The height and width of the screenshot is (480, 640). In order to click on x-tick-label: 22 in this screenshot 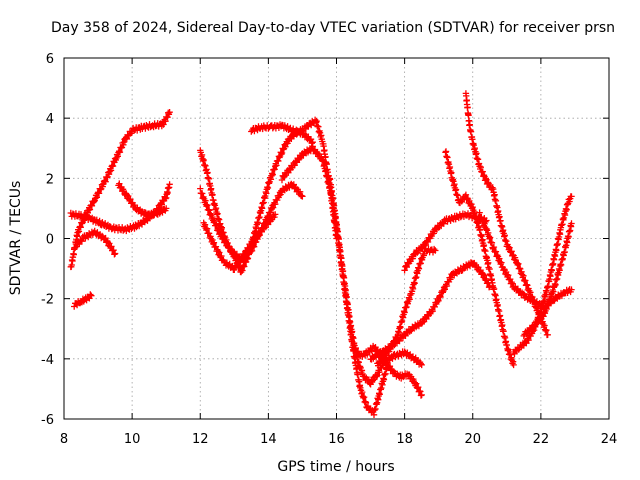, I will do `click(541, 439)`.